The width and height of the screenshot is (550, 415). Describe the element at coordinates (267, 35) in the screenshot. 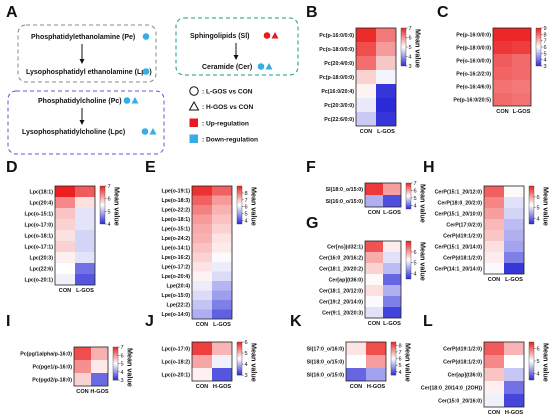

I see `up-circle-icon` at that location.